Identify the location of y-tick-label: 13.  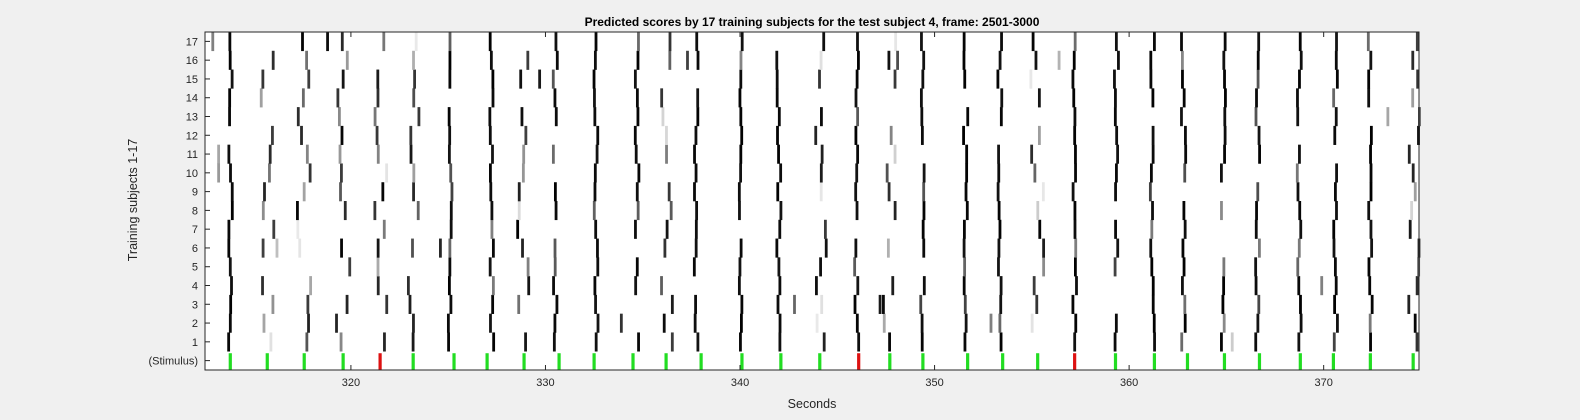
(192, 118).